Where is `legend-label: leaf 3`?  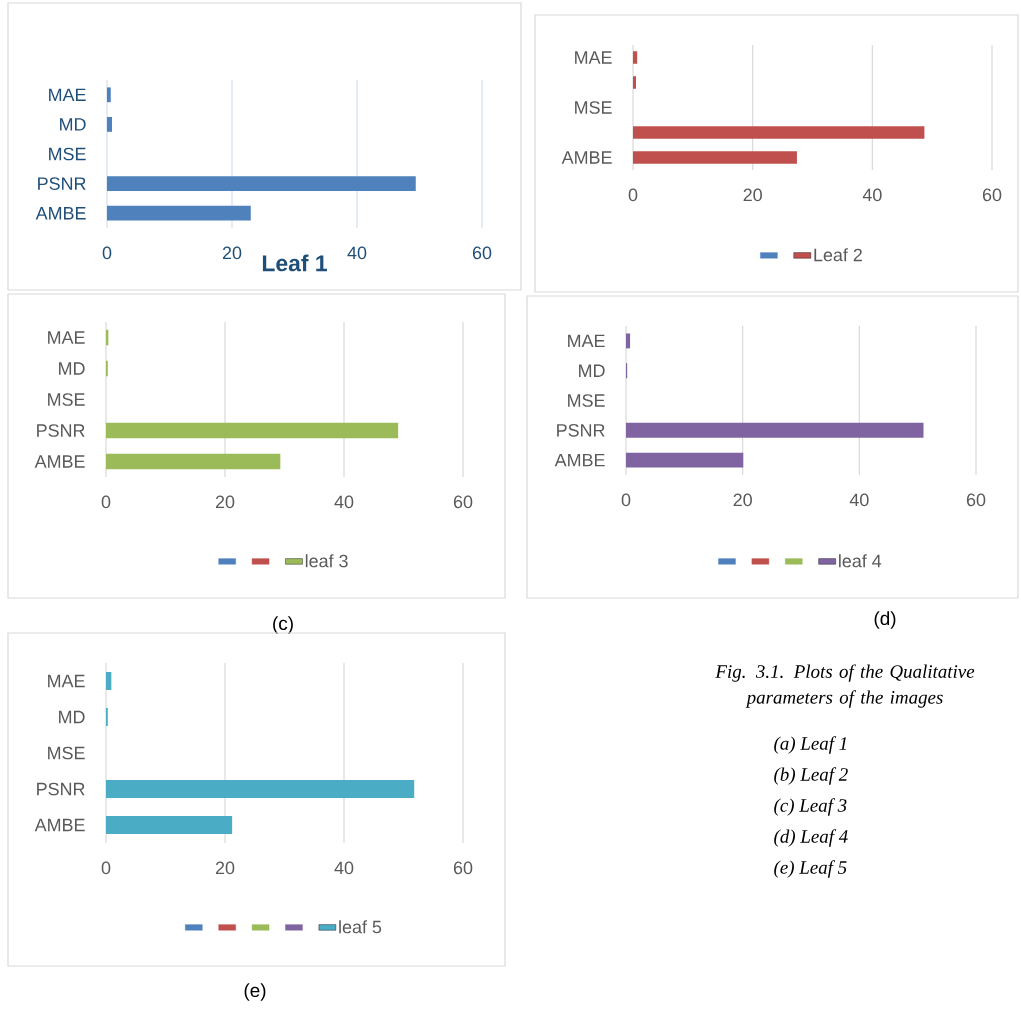 legend-label: leaf 3 is located at coordinates (326, 561).